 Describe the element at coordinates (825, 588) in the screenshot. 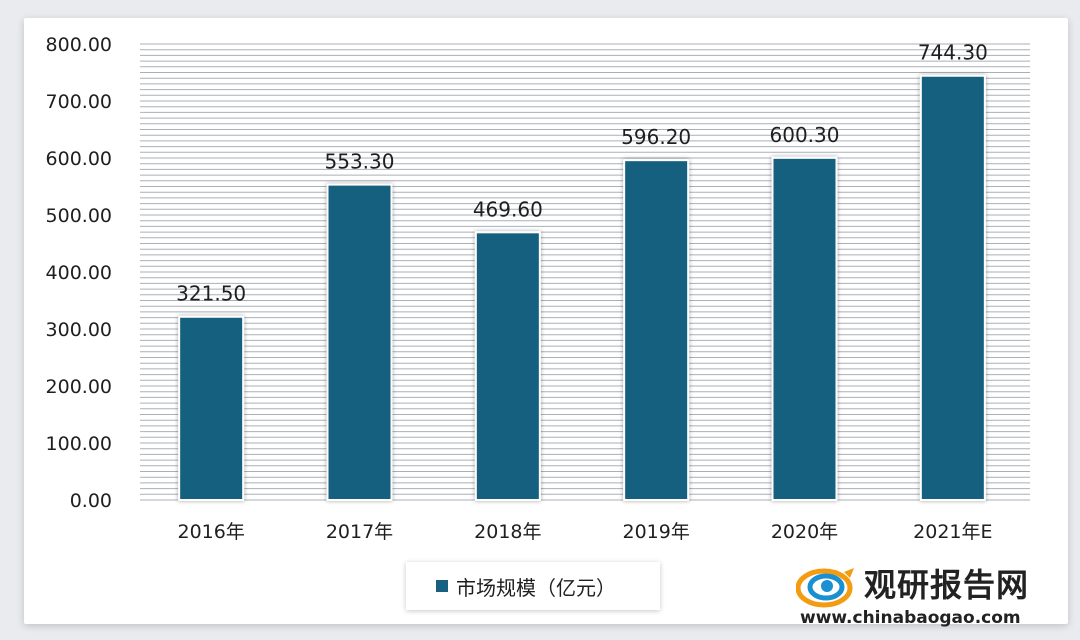

I see `globe-logo-icon` at that location.